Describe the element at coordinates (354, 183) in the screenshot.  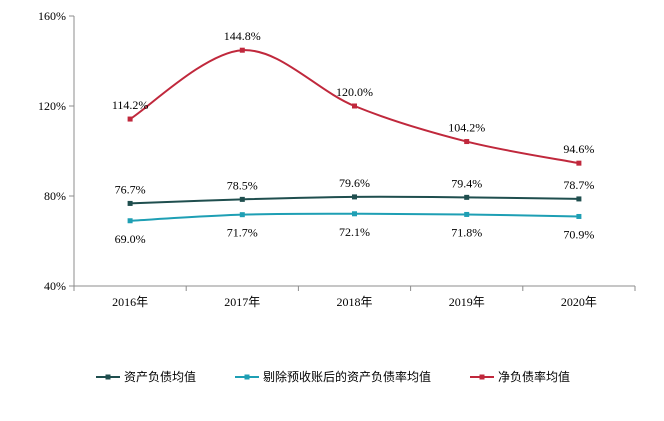
I see `data-label: 79.6%` at that location.